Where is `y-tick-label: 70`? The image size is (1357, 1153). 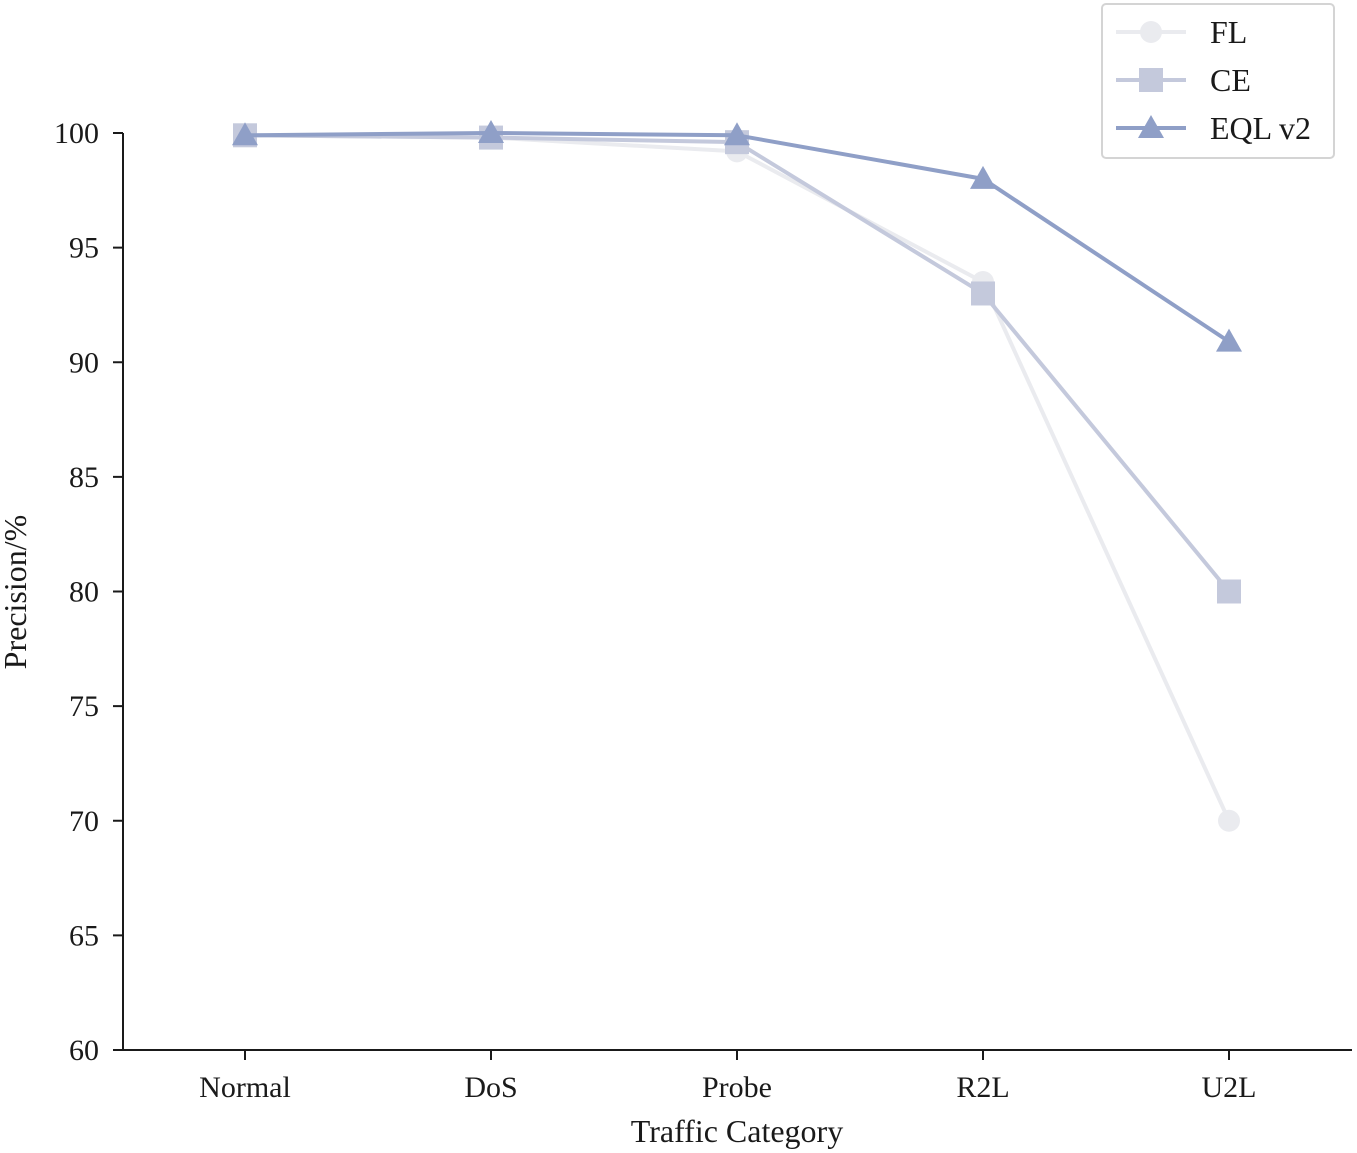 y-tick-label: 70 is located at coordinates (84, 821).